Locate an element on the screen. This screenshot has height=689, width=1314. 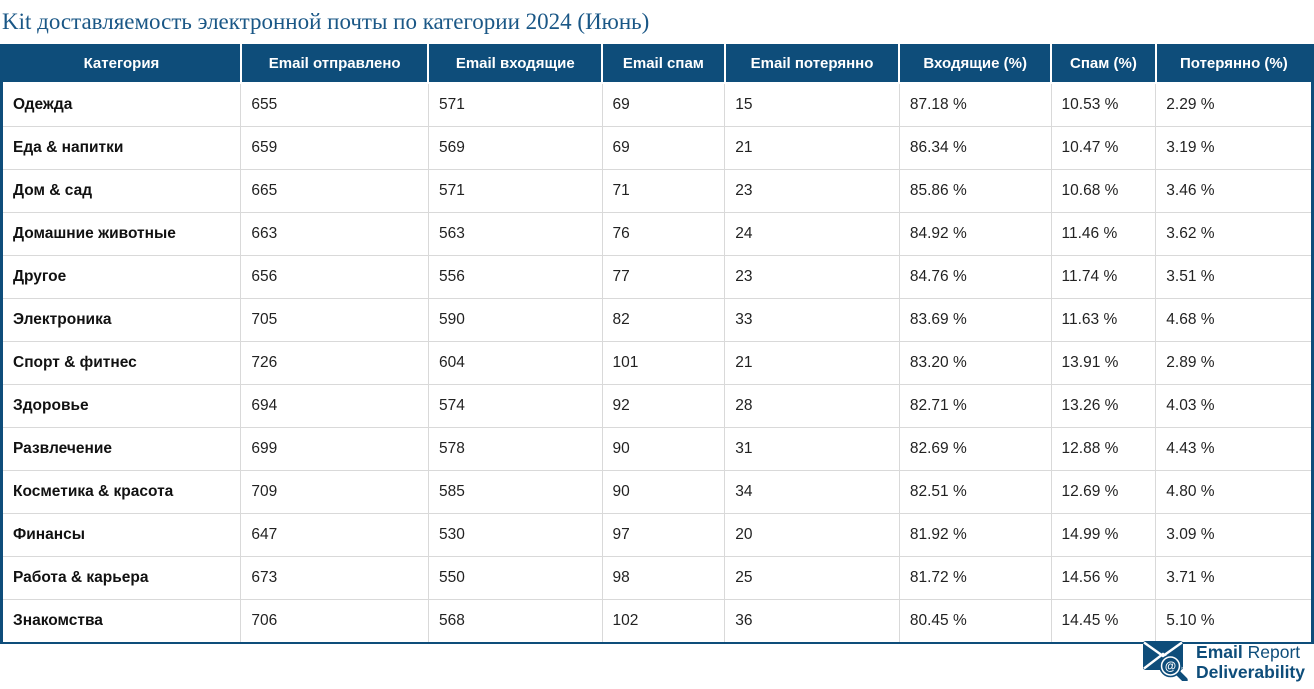
table-row: Другое 656 556 77 23 84.76 % 11.74 % 3.51 % is located at coordinates (657, 277).